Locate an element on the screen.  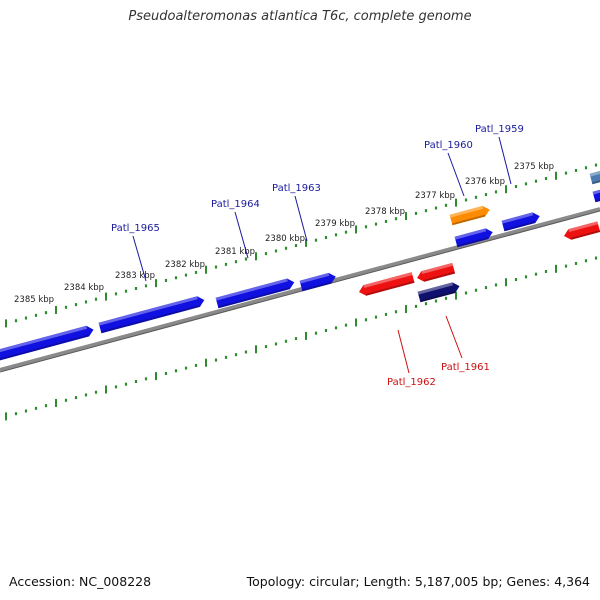
kbp-label: 2380 kbp is located at coordinates (285, 239).